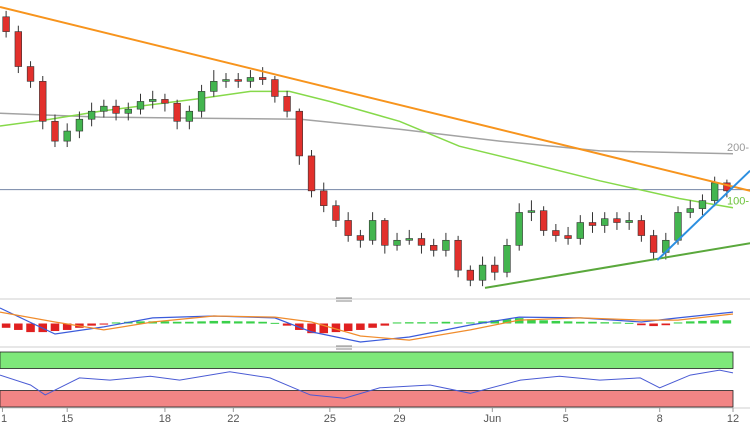 This screenshot has width=750, height=430. Describe the element at coordinates (733, 419) in the screenshot. I see `x-tick-label: 12` at that location.